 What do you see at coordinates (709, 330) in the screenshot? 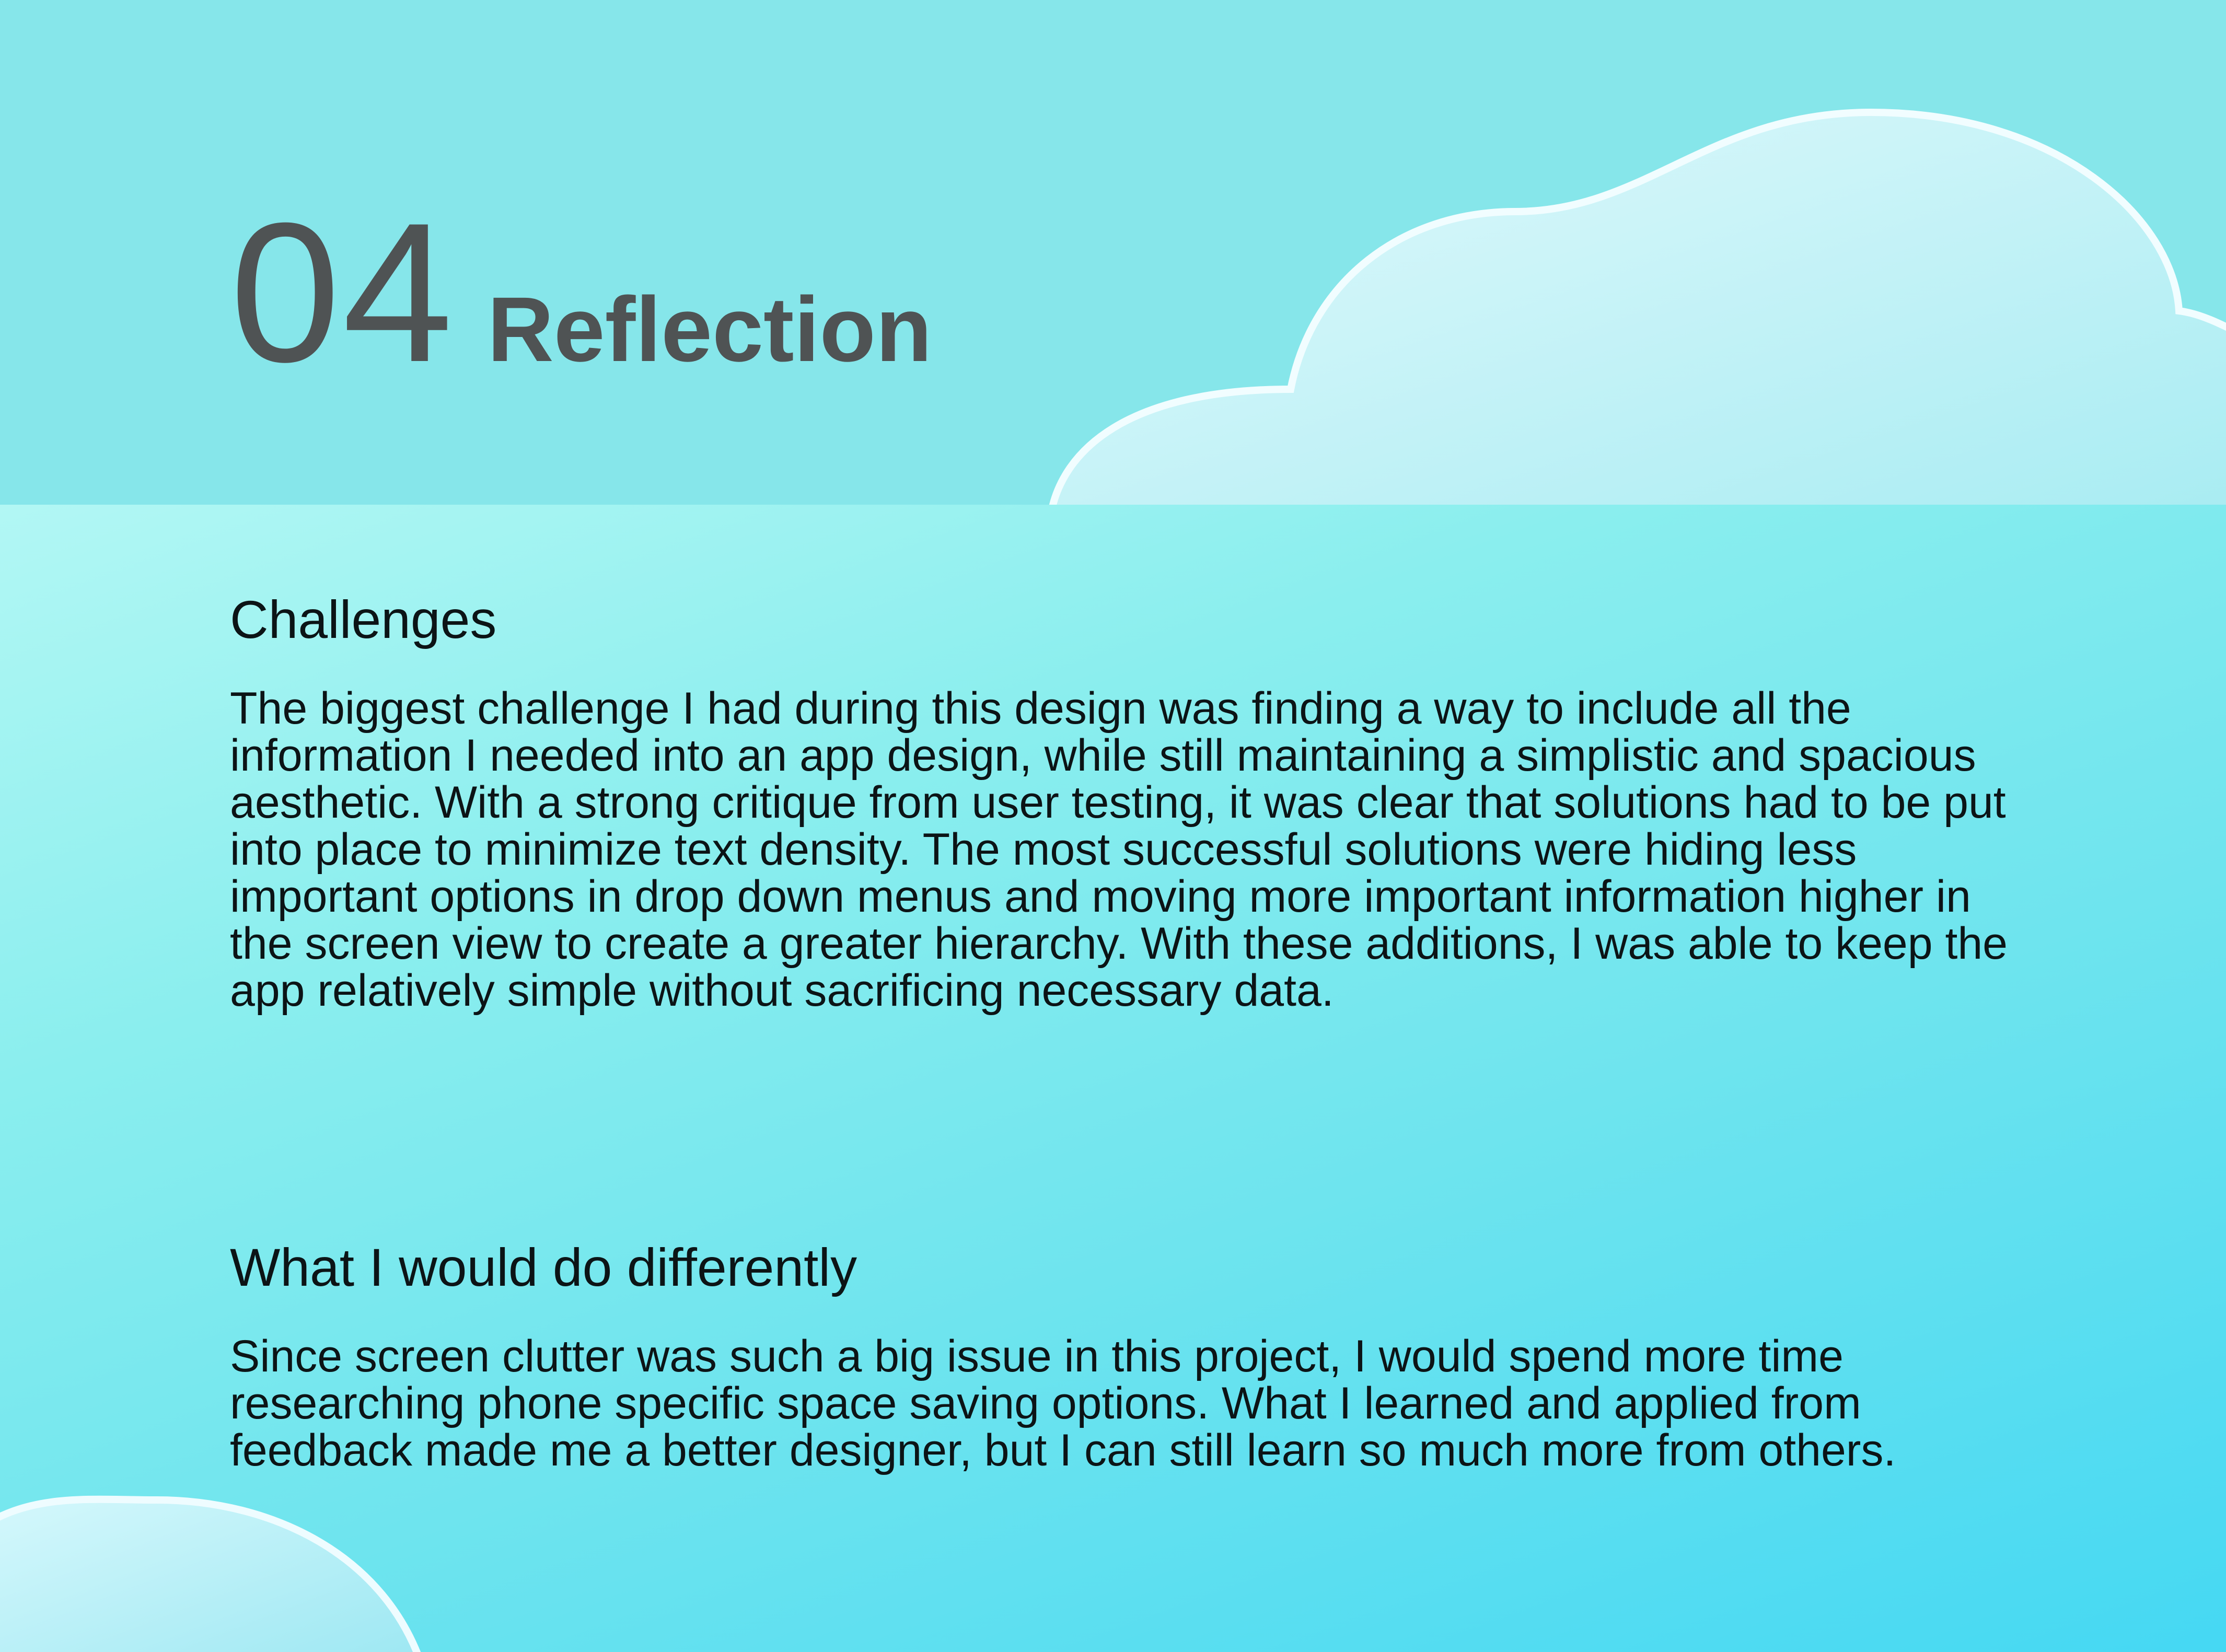
I see `section-title: Reflection` at bounding box center [709, 330].